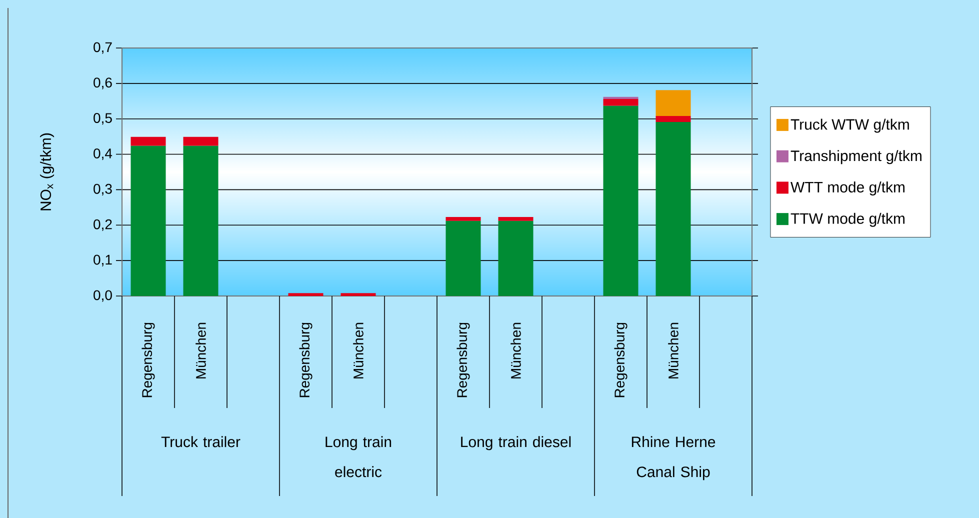 The width and height of the screenshot is (979, 518). What do you see at coordinates (200, 442) in the screenshot?
I see `text: Truck trailer` at bounding box center [200, 442].